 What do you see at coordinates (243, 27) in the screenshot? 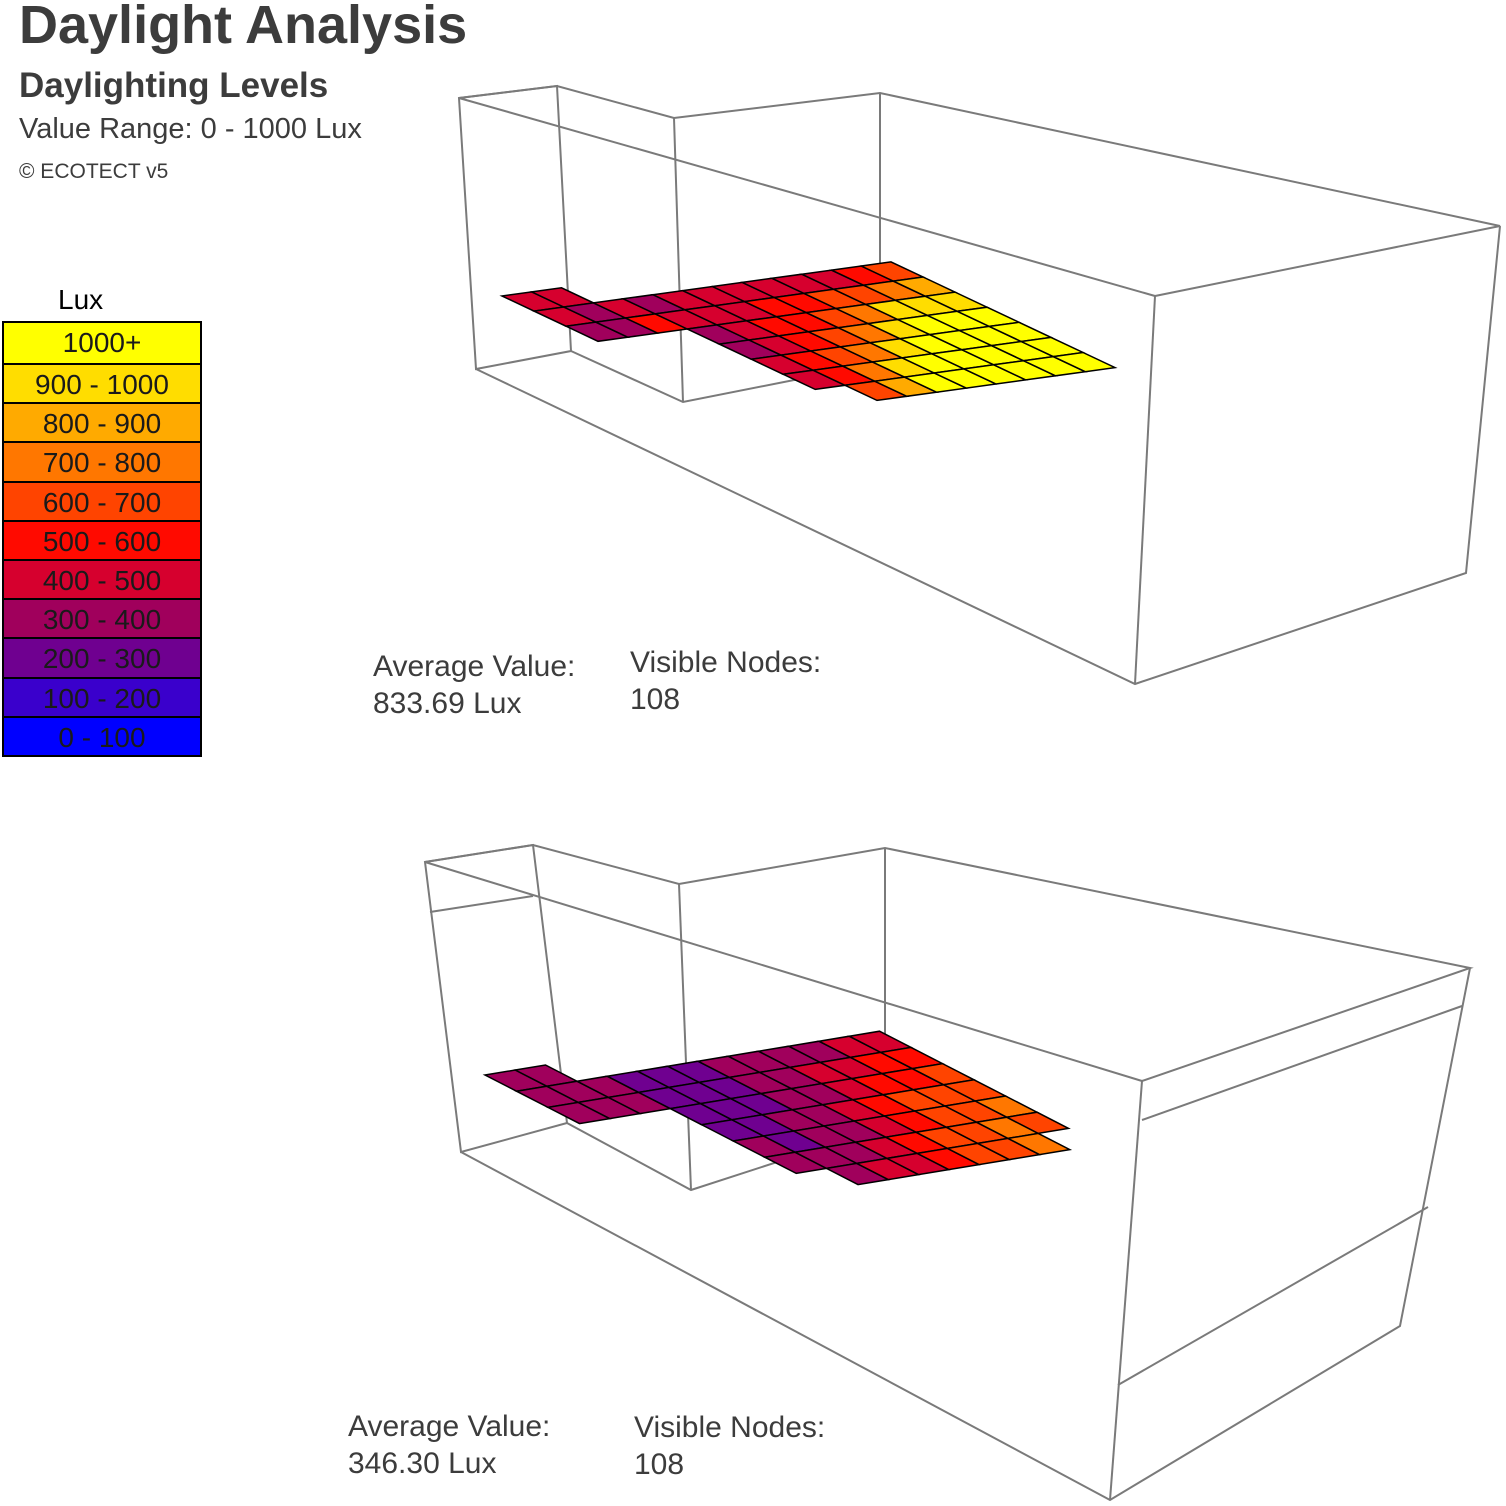
I see `page-title: Daylight Analysis` at bounding box center [243, 27].